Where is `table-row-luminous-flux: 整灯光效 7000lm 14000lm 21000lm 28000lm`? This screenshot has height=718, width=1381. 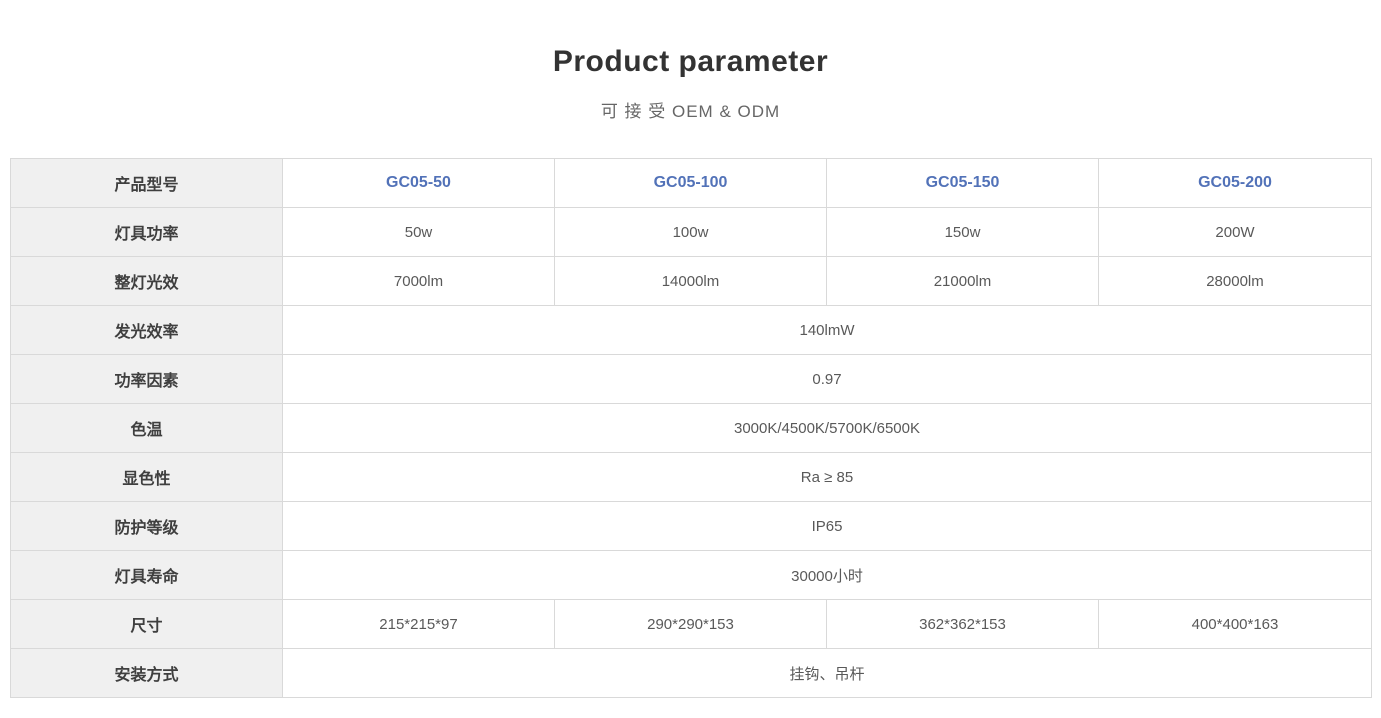 table-row-luminous-flux: 整灯光效 7000lm 14000lm 21000lm 28000lm is located at coordinates (691, 281).